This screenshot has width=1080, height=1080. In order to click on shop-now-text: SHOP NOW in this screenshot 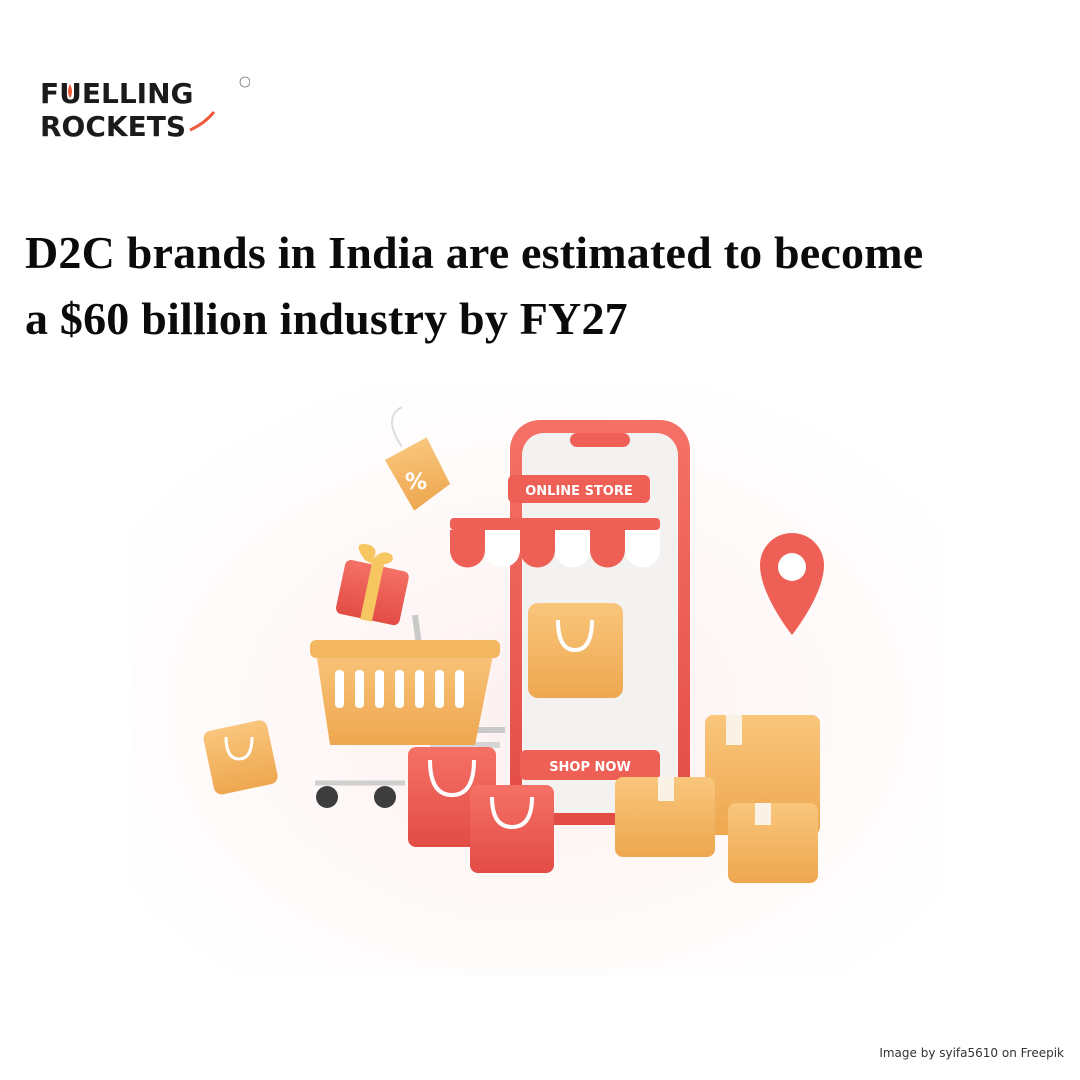, I will do `click(590, 767)`.